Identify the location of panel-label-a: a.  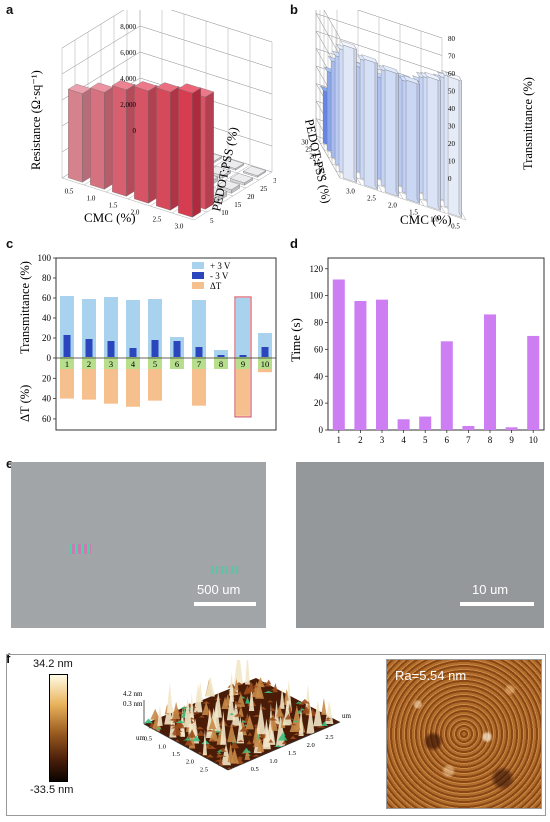
(10, 9).